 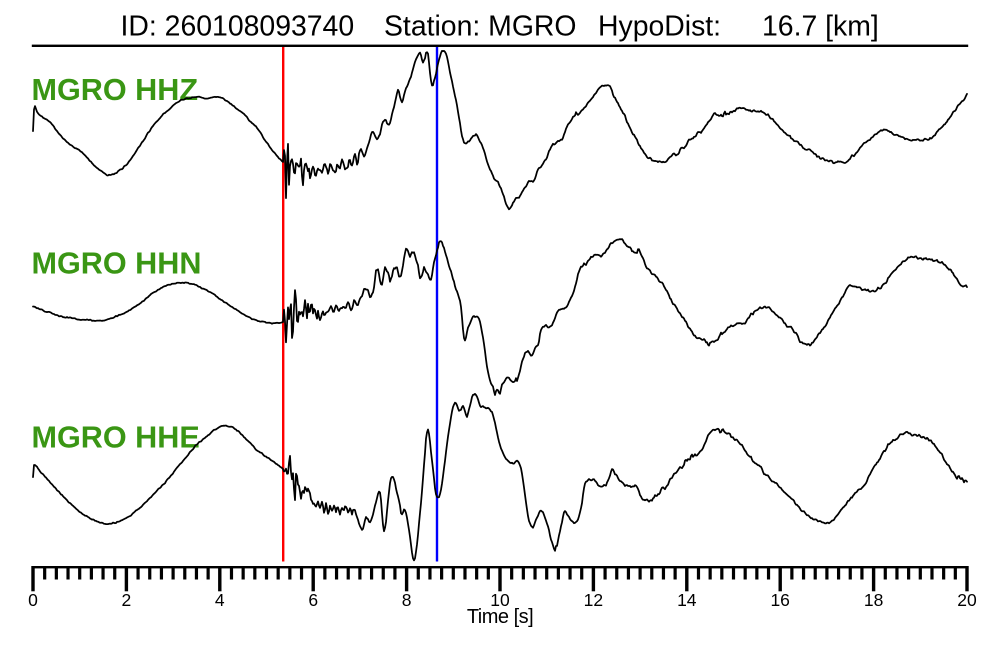 I want to click on svg-text: 18, so click(x=873, y=600).